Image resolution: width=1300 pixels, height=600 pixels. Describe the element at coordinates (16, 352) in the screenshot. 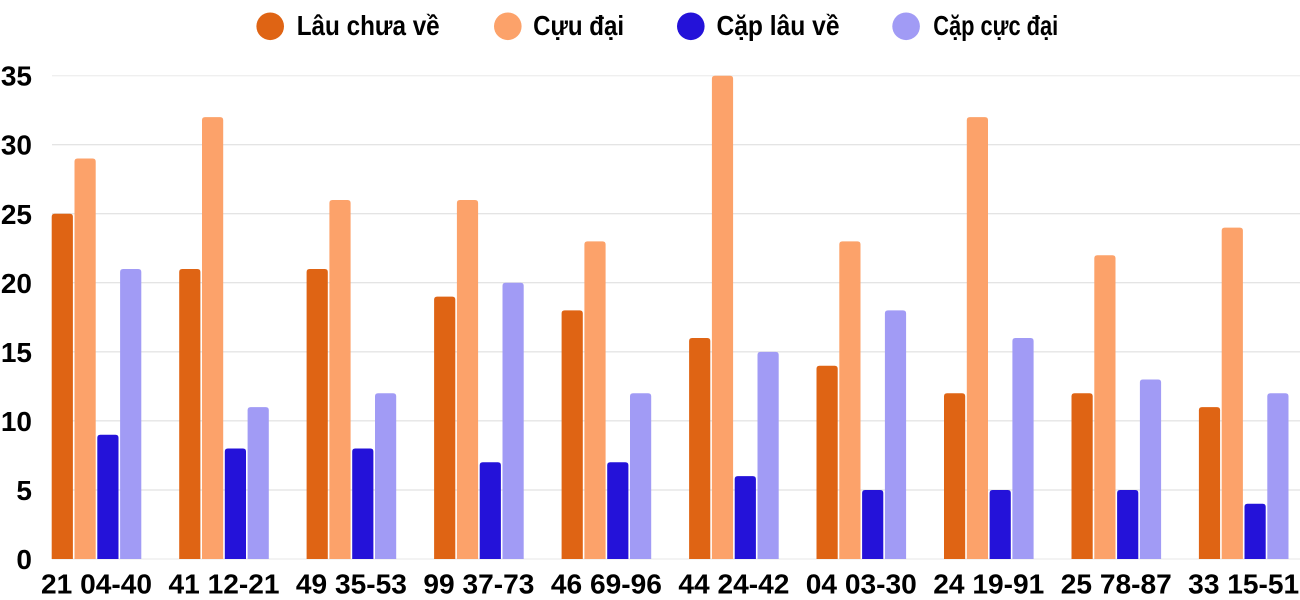

I see `svg-text: 15` at that location.